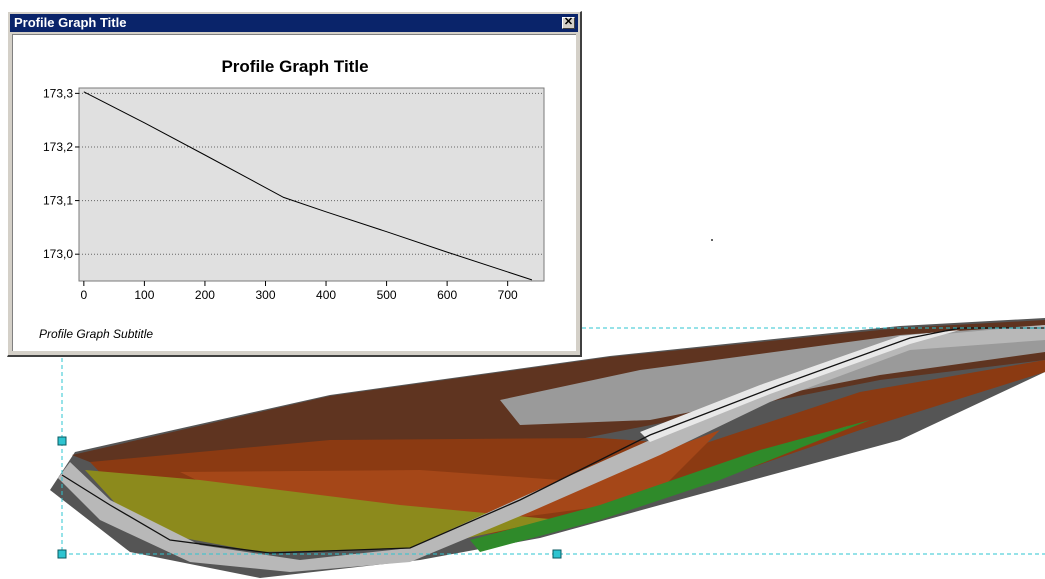  Describe the element at coordinates (508, 295) in the screenshot. I see `x-tick-label: 700` at that location.